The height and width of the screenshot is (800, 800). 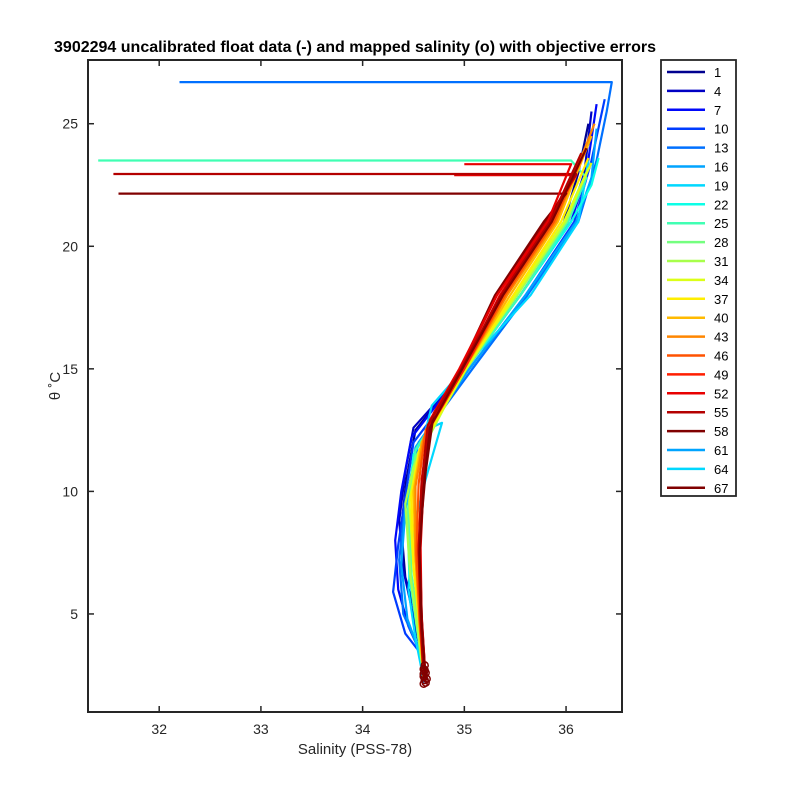 What do you see at coordinates (721, 393) in the screenshot?
I see `legend-label-52: 52` at bounding box center [721, 393].